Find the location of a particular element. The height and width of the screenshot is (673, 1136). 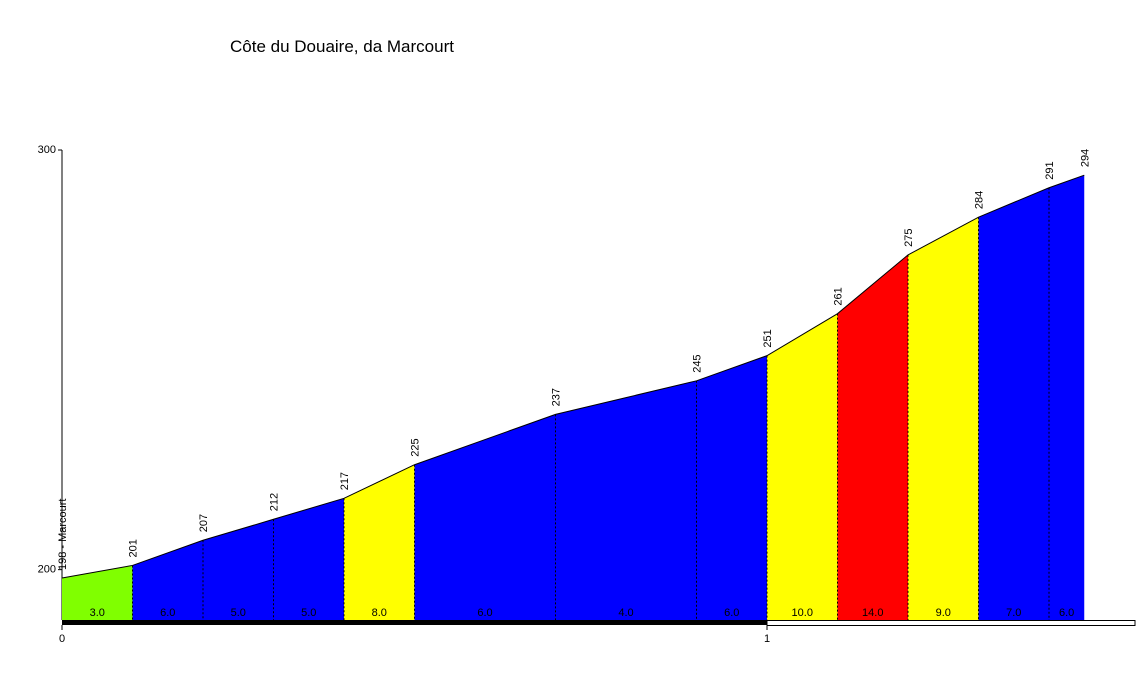

elevation-label: 217 is located at coordinates (345, 481).